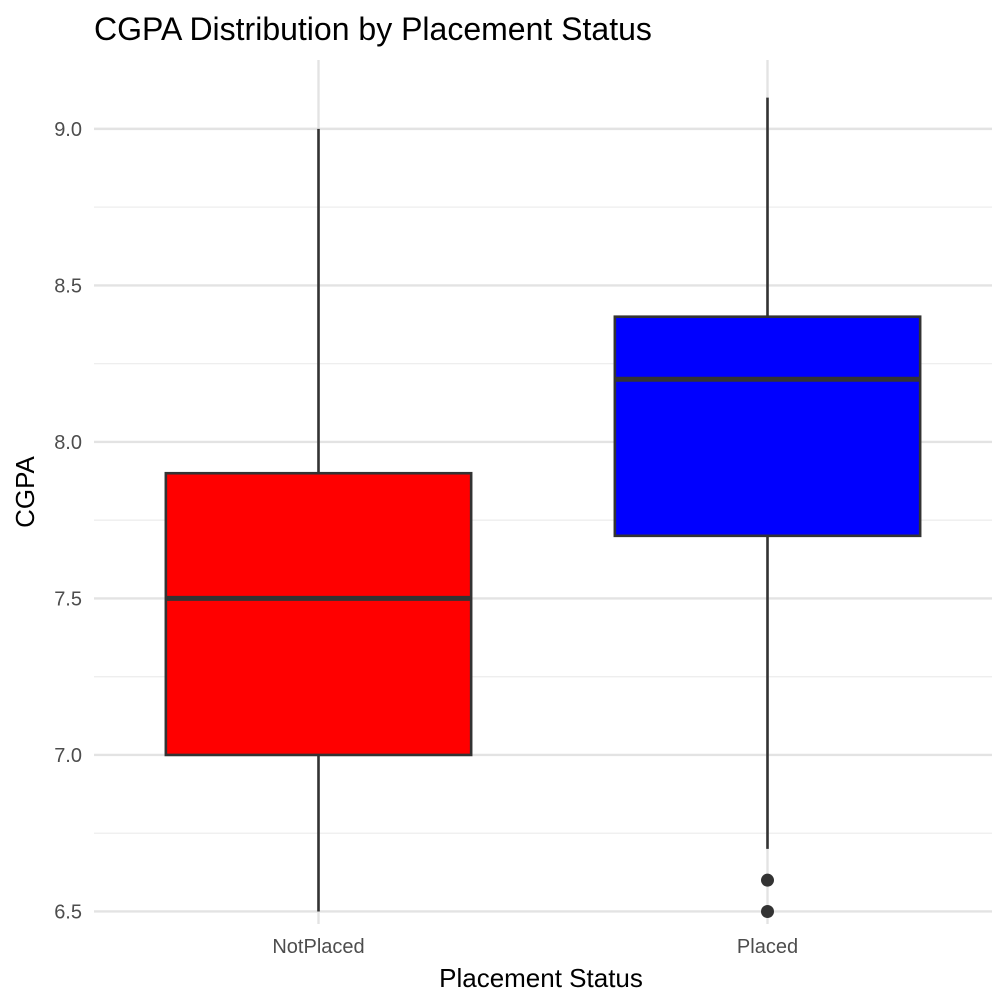 The image size is (1006, 1008). I want to click on y-tick-label: 6.5, so click(68, 912).